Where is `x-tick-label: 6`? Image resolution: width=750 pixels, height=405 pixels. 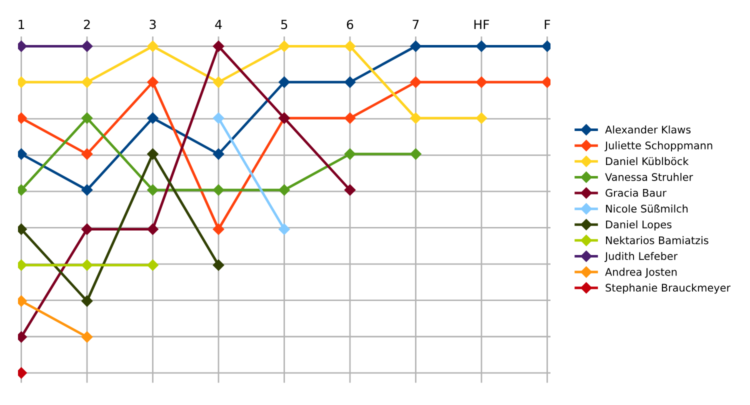 x-tick-label: 6 is located at coordinates (350, 25).